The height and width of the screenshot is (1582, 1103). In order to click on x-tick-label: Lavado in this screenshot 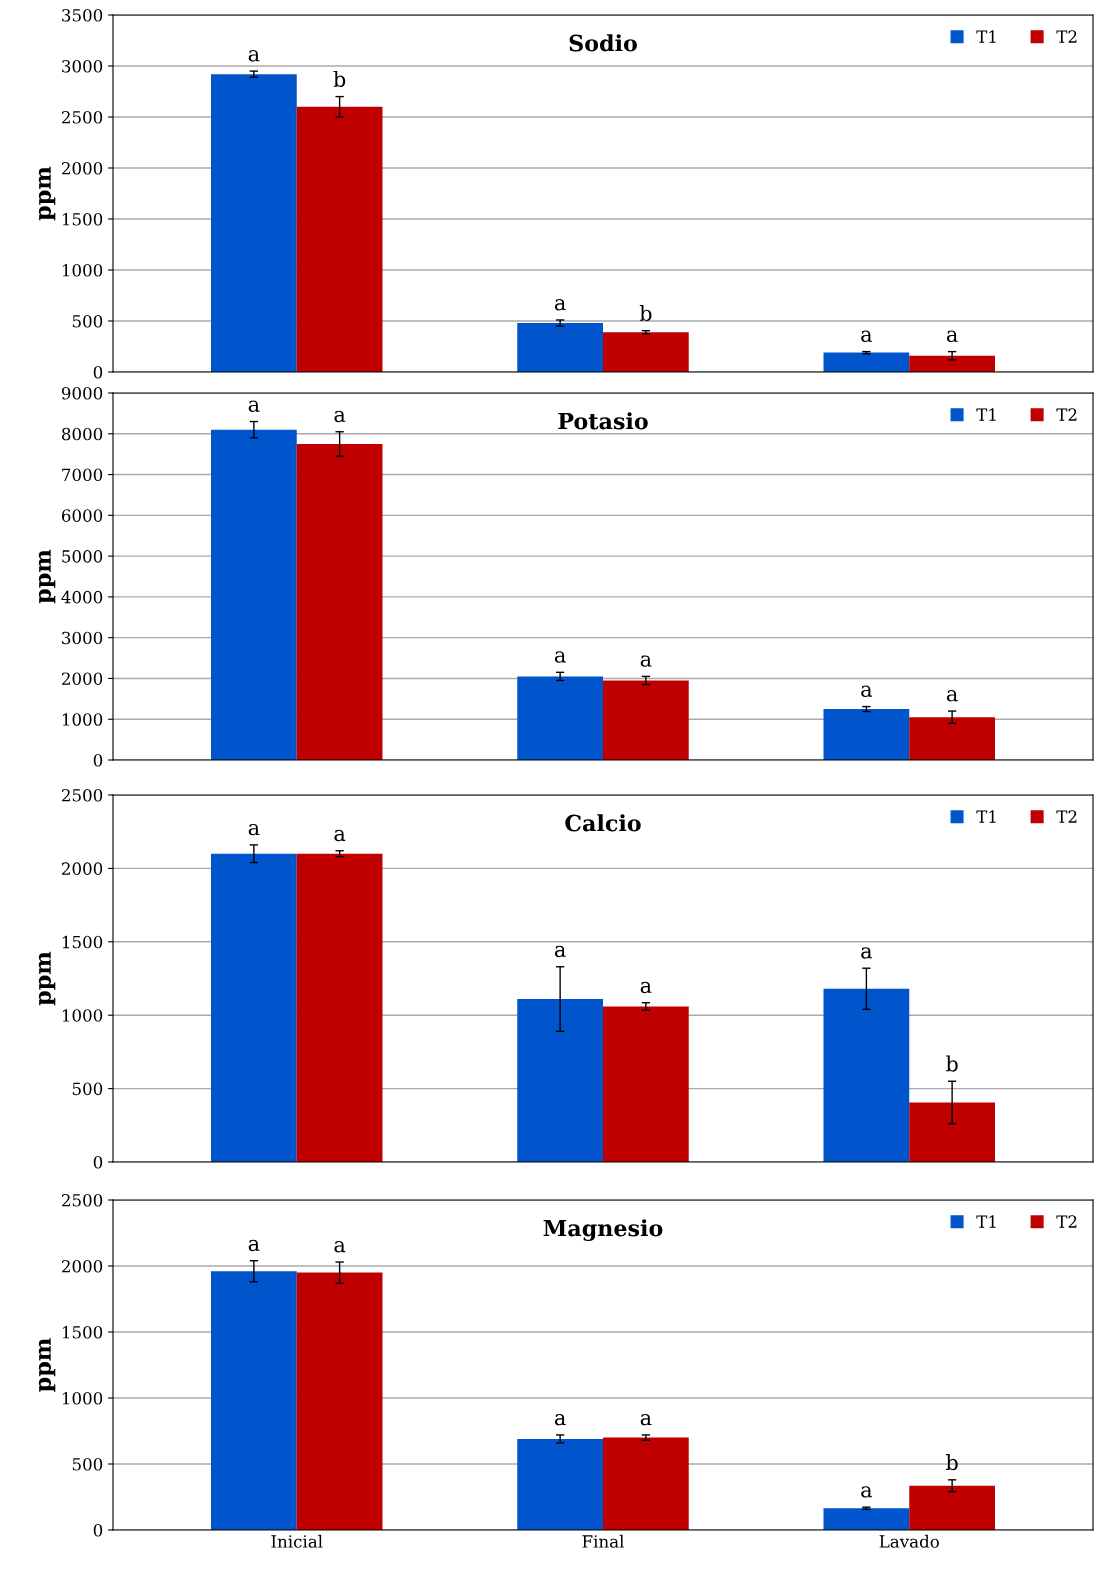, I will do `click(909, 1541)`.